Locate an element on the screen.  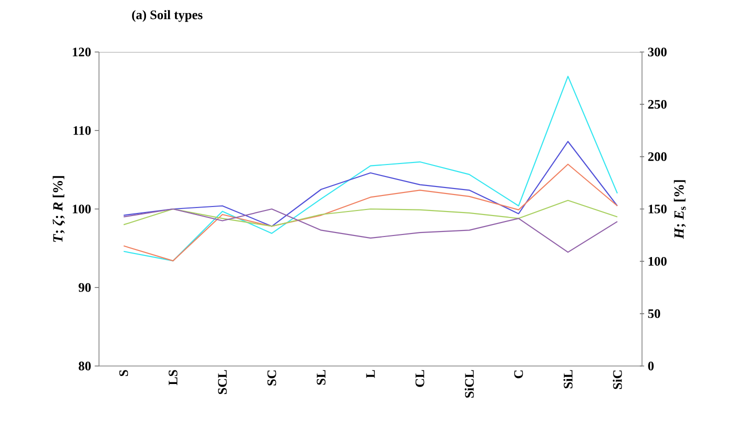
x-tick-label: SCL is located at coordinates (222, 382).